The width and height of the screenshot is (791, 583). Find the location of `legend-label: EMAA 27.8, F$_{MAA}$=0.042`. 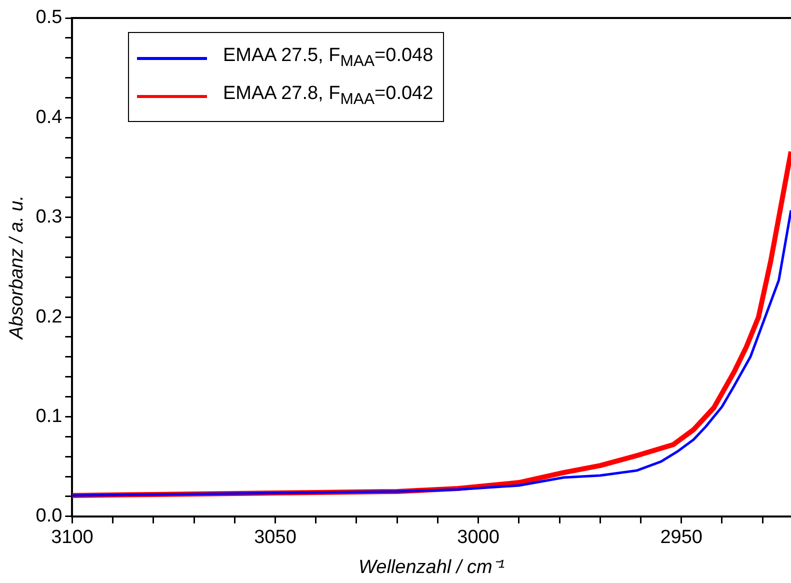

legend-label: EMAA 27.8, F$_{MAA}$=0.042 is located at coordinates (328, 96).